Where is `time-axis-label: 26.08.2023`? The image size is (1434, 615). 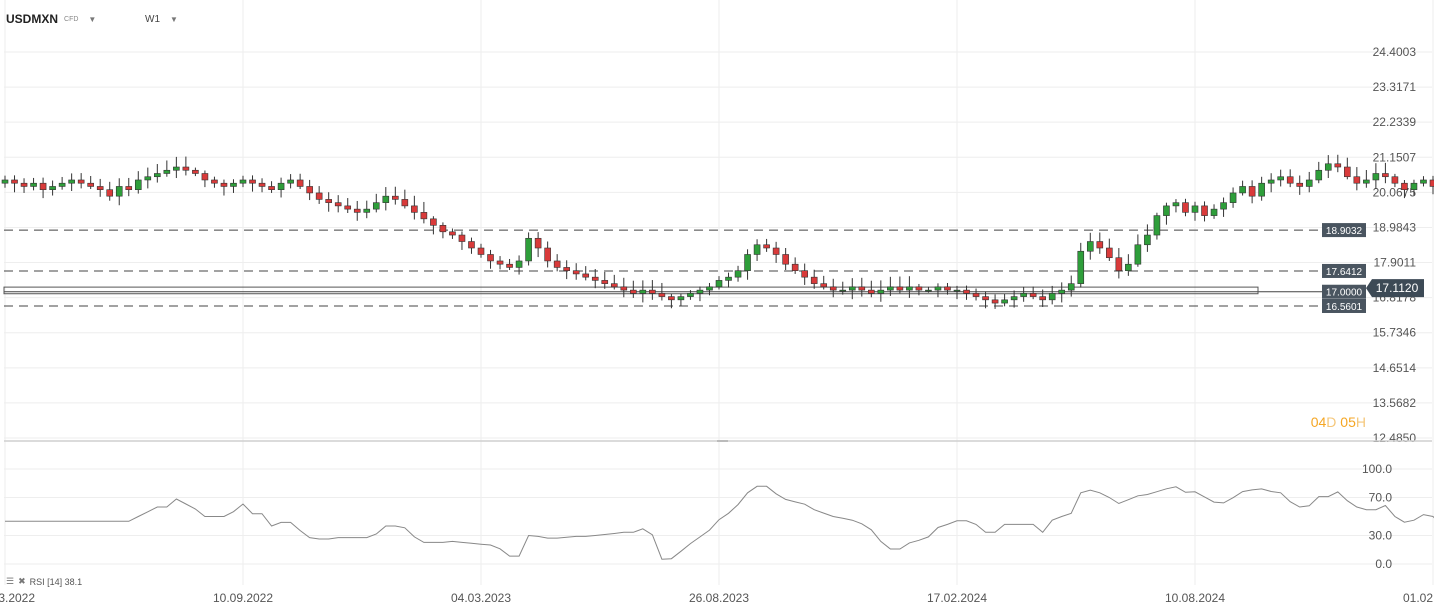
time-axis-label: 26.08.2023 is located at coordinates (719, 598).